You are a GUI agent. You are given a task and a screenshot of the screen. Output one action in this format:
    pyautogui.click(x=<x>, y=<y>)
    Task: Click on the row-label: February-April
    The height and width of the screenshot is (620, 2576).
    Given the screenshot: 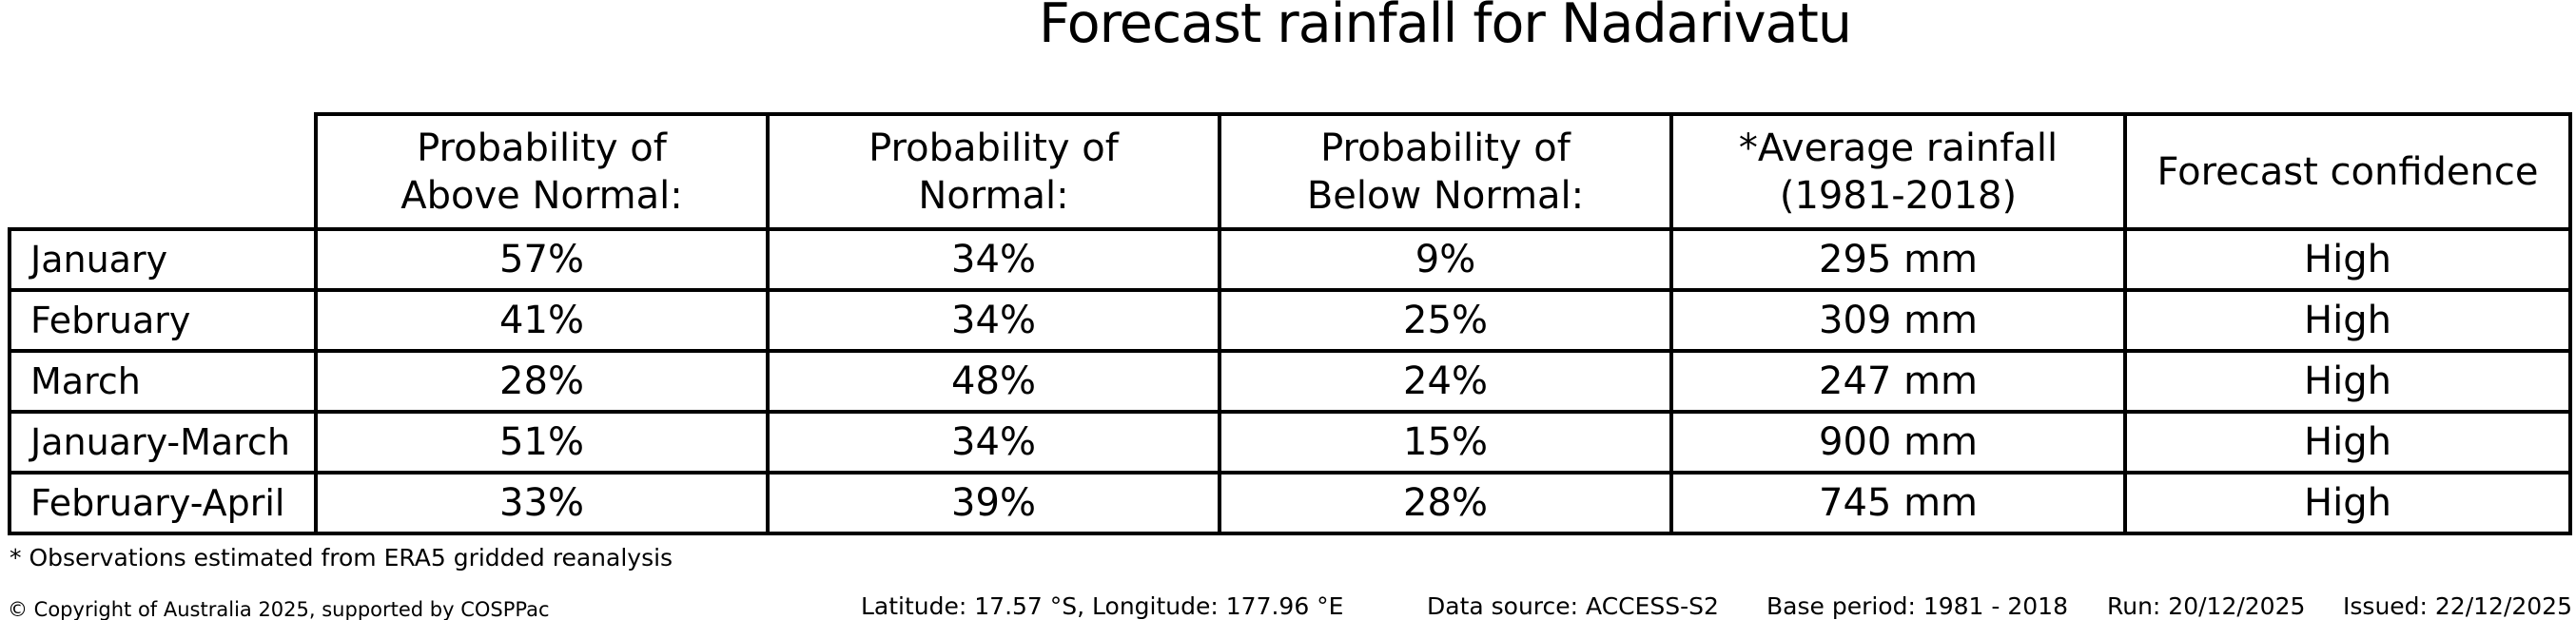 What is the action you would take?
    pyautogui.click(x=163, y=503)
    